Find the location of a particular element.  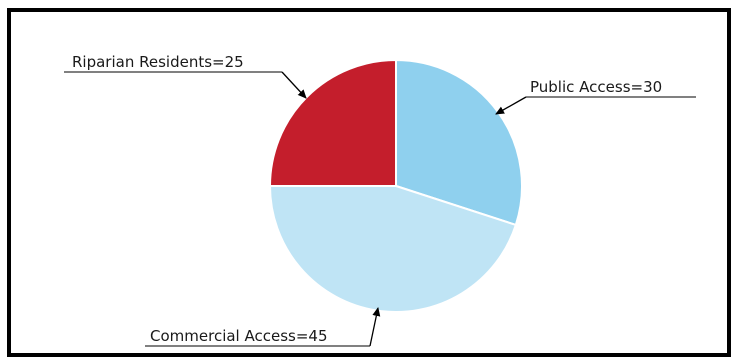

slice-label-commercial-access: Commercial Access=45 is located at coordinates (239, 336).